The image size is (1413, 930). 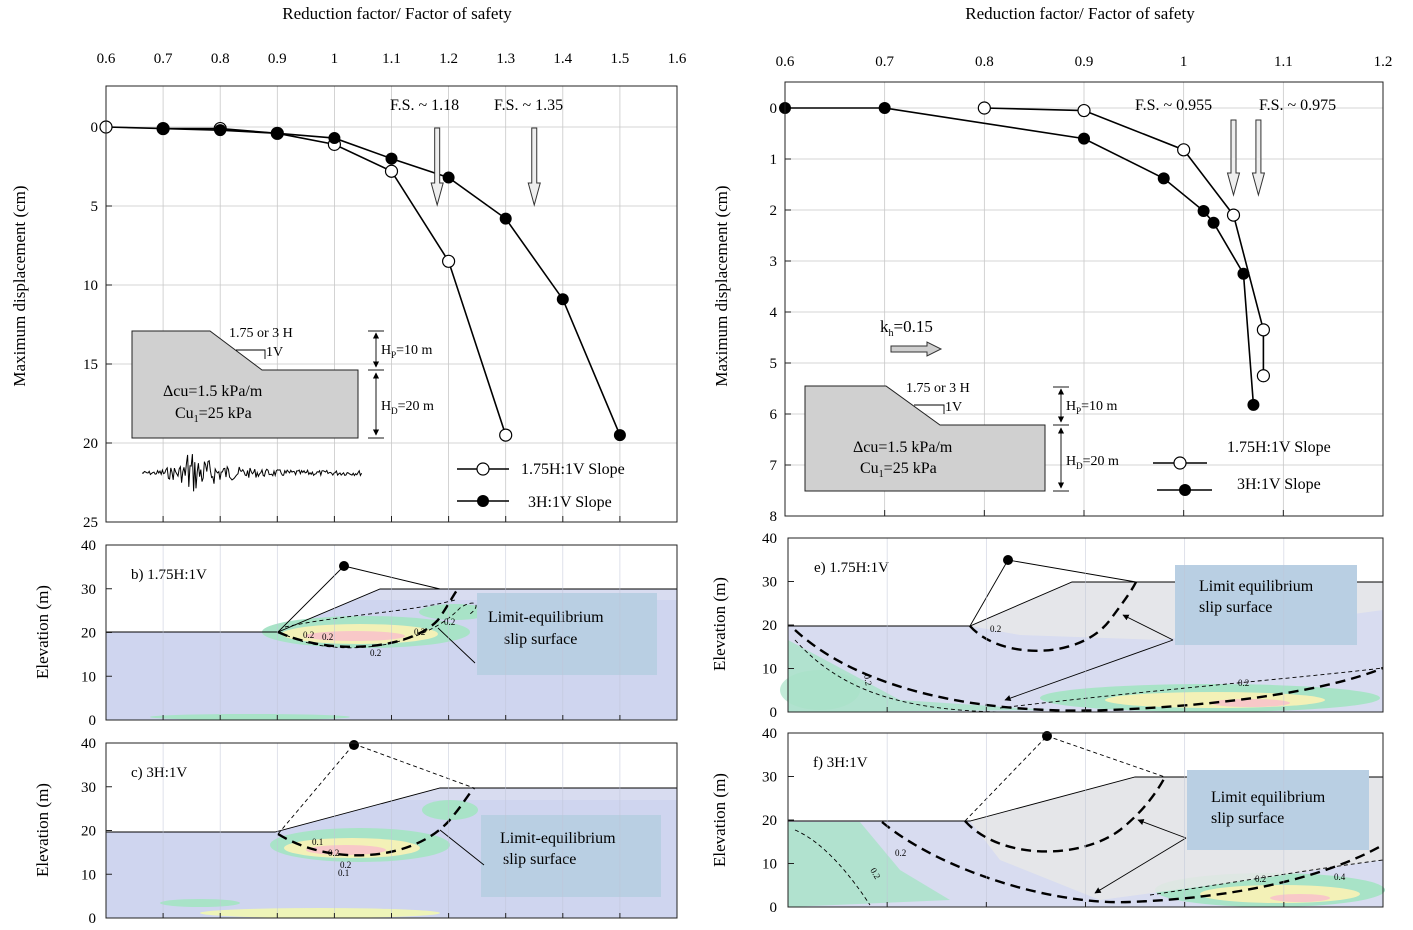 I want to click on left-title: Reduction factor/ Factor of safety, so click(x=397, y=13).